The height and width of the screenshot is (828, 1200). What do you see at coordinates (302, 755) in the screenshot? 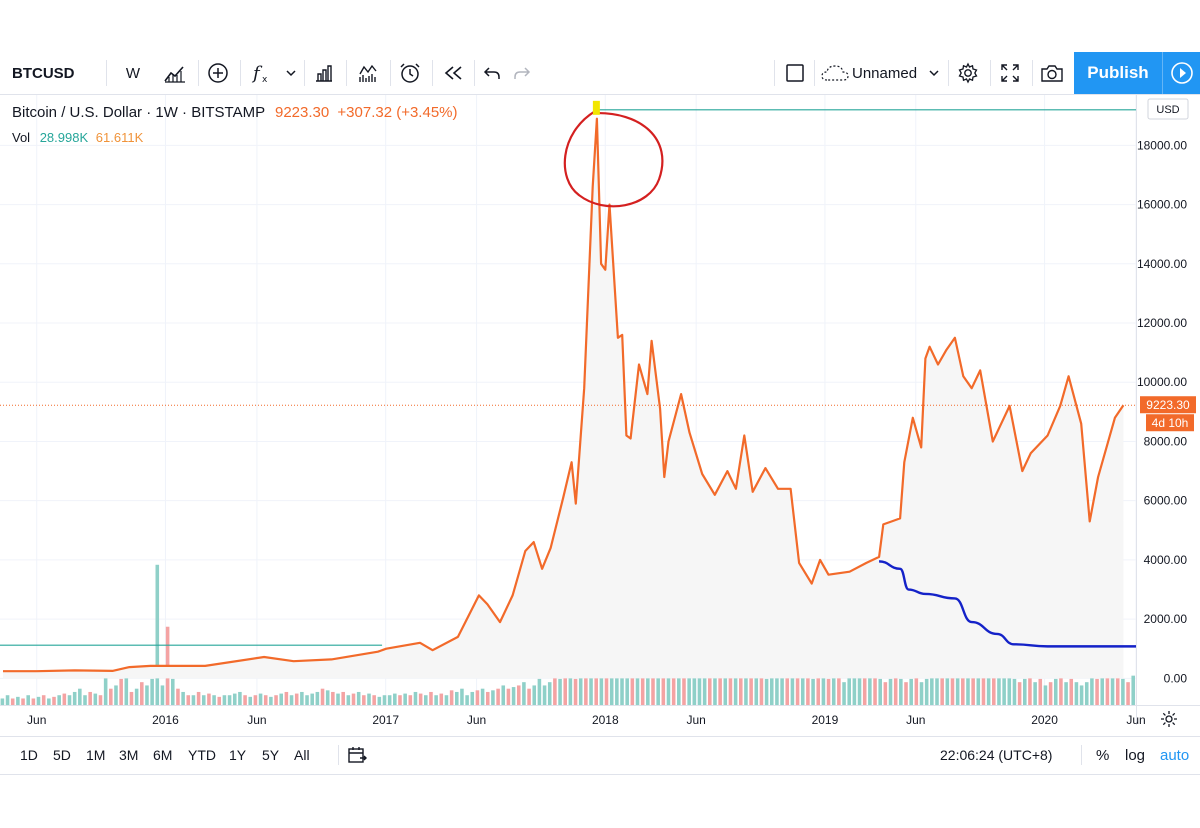
I see `range-all: All` at bounding box center [302, 755].